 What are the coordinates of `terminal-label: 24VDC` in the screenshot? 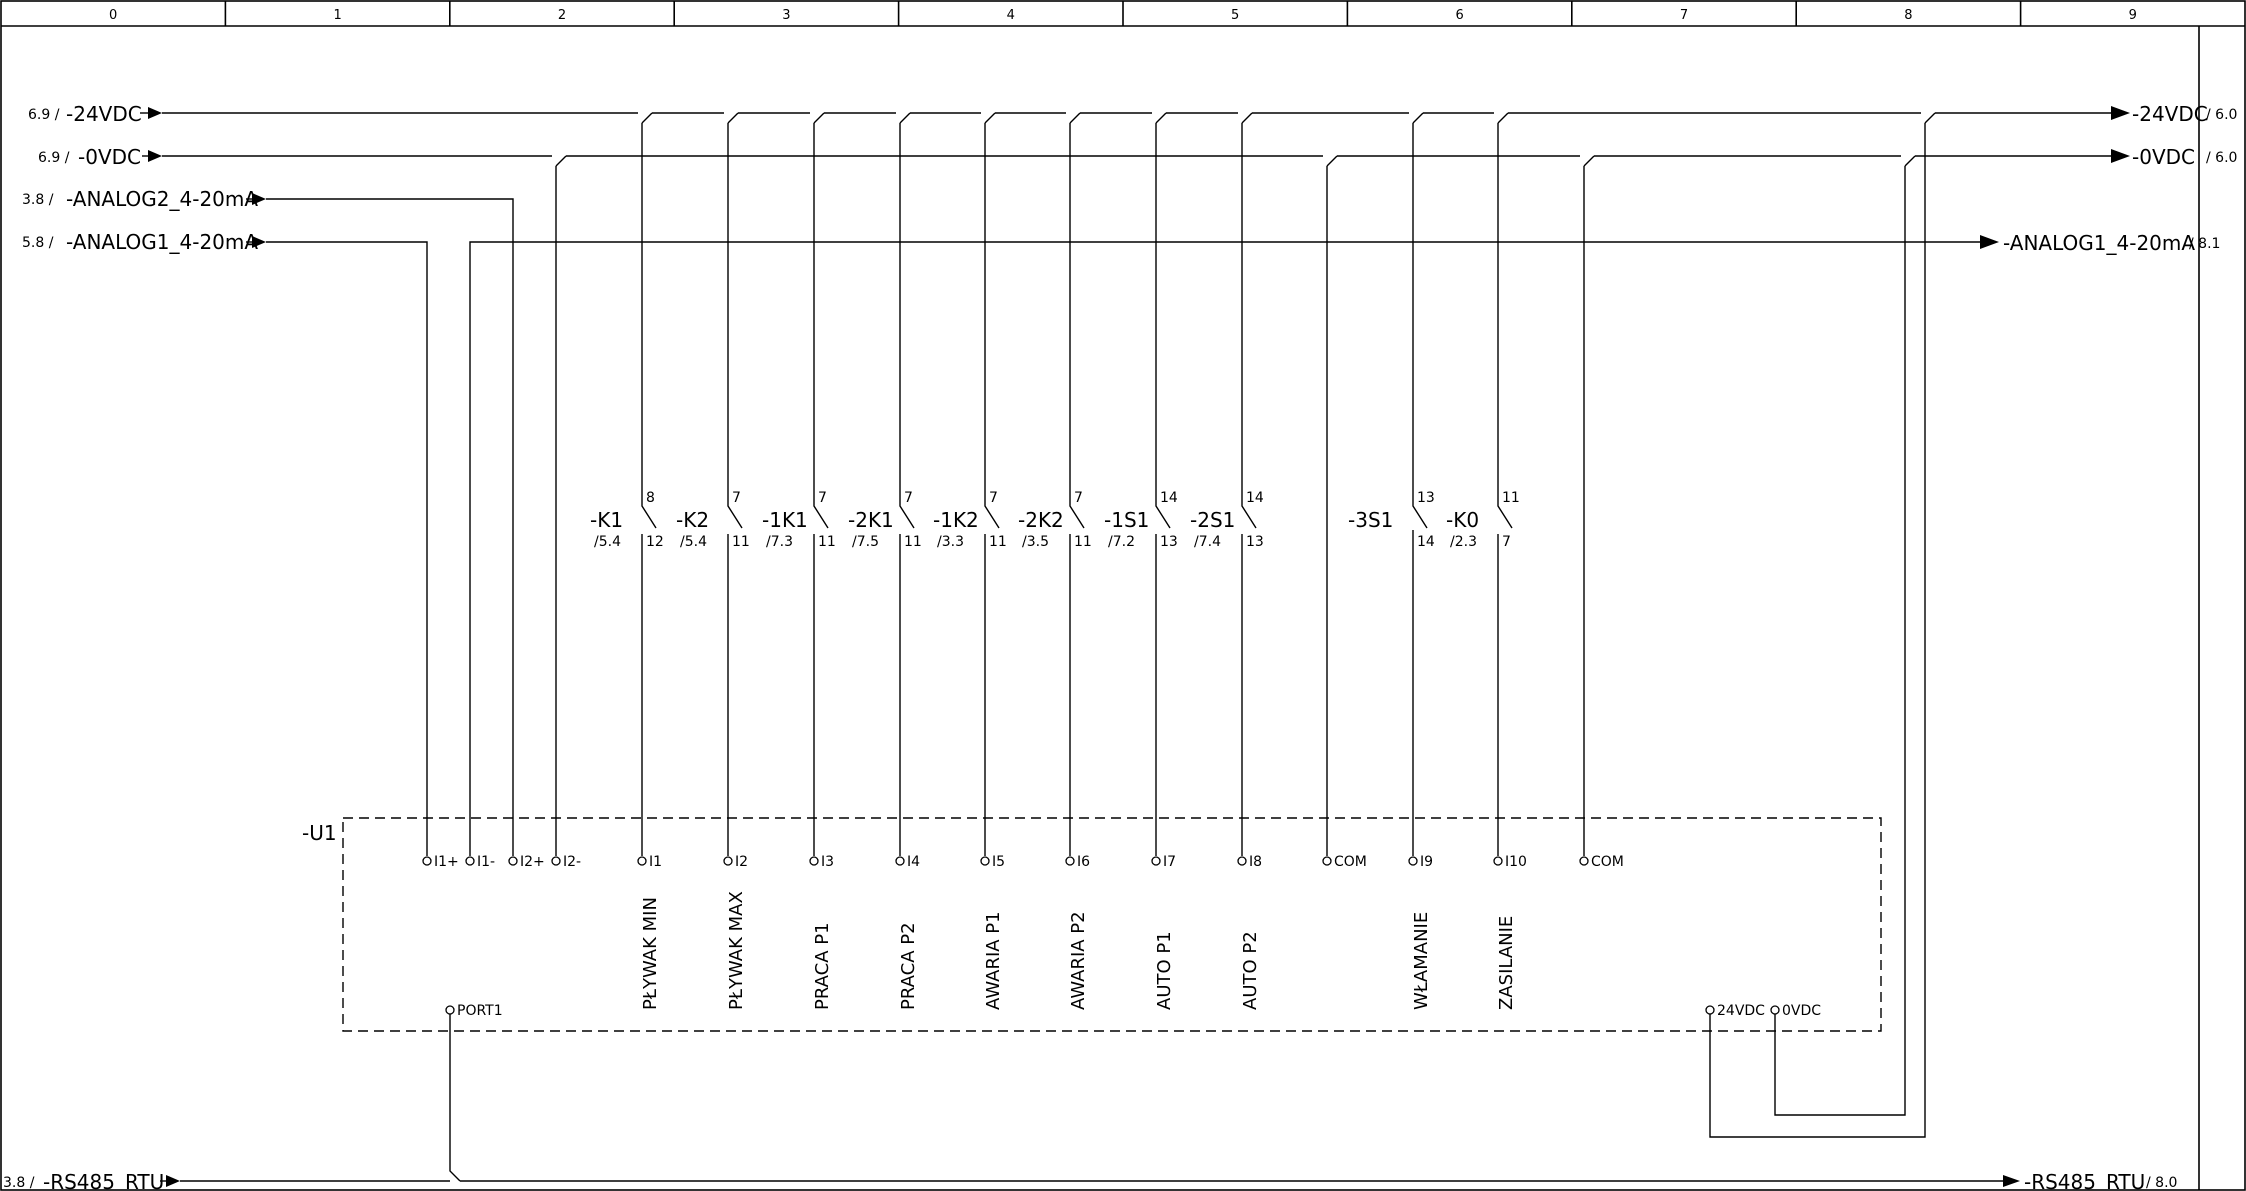 It's located at (1741, 1011).